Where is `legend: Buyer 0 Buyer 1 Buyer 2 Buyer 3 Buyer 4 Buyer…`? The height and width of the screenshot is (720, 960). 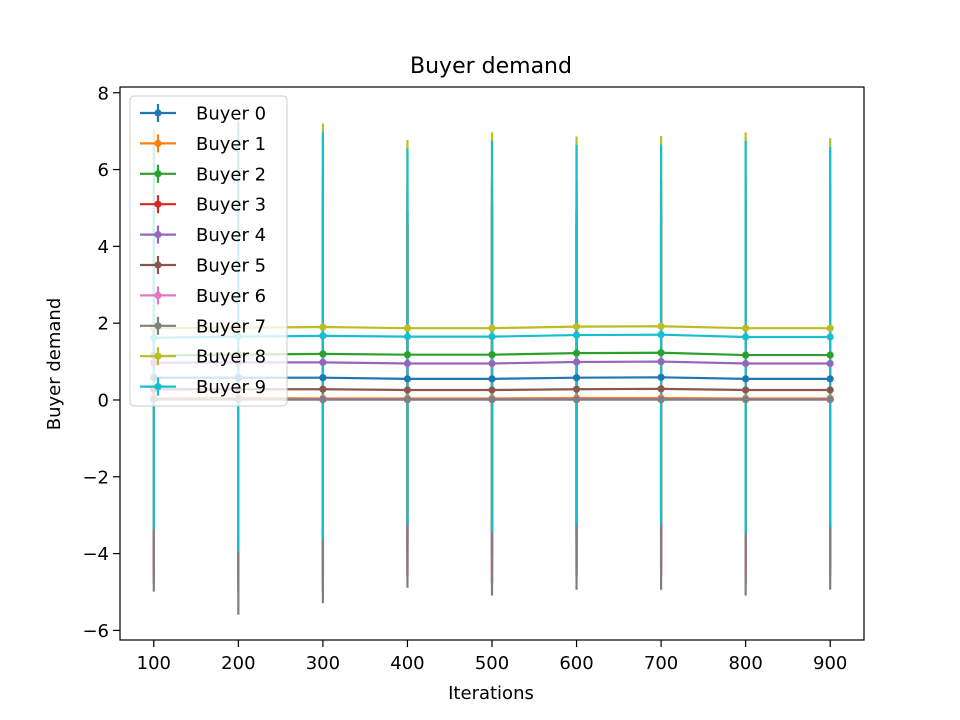
legend: Buyer 0 Buyer 1 Buyer 2 Buyer 3 Buyer 4 Buyer… is located at coordinates (208, 251).